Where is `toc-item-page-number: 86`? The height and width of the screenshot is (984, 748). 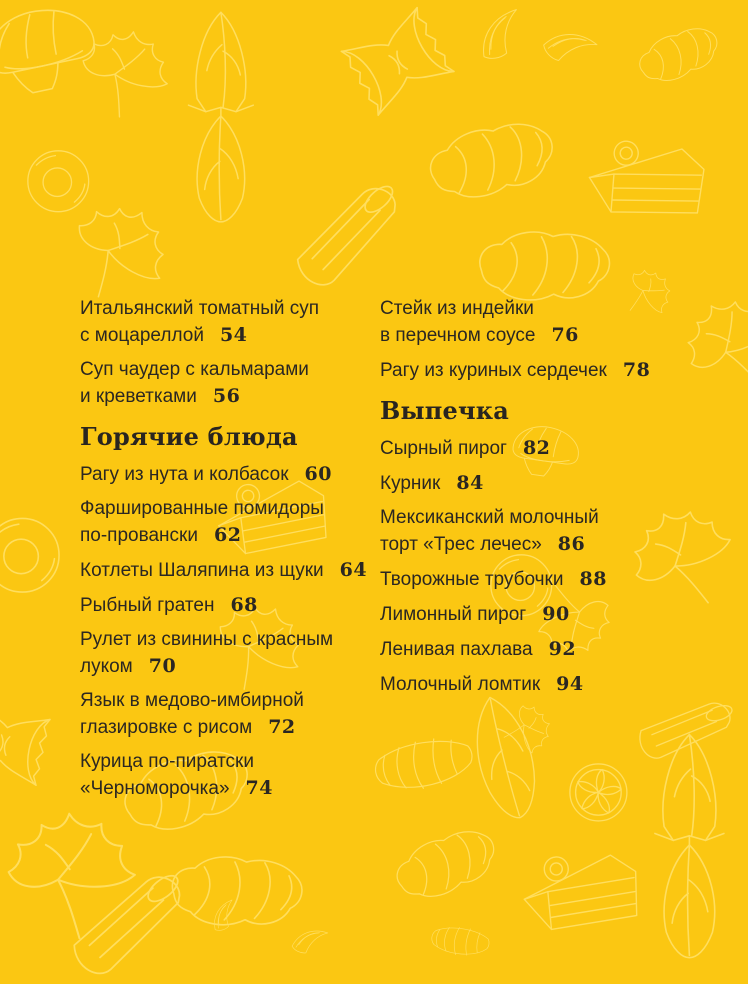 toc-item-page-number: 86 is located at coordinates (571, 544).